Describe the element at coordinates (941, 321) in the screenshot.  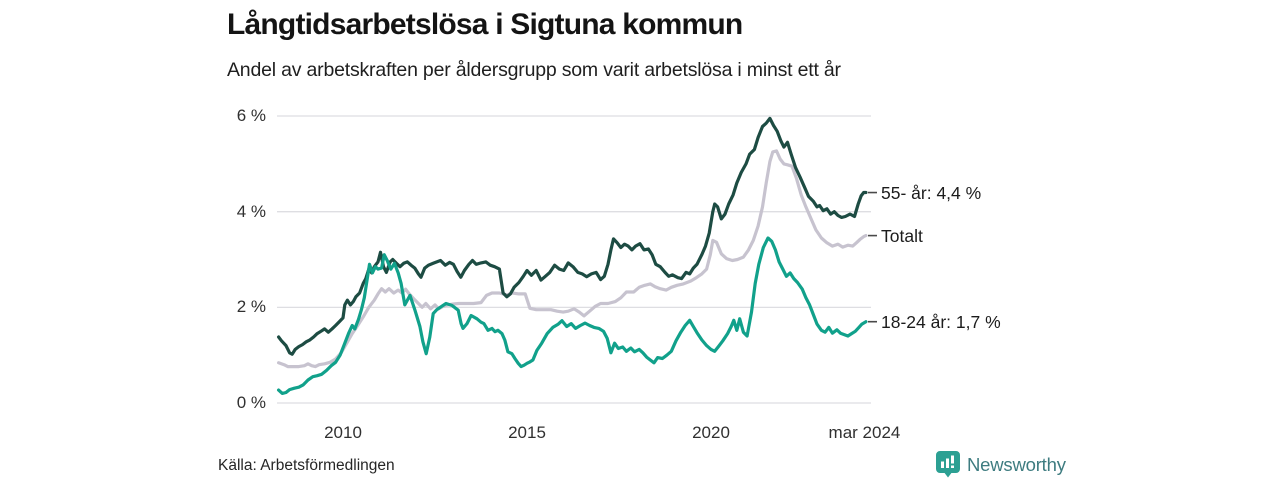
I see `series-label-18-24: 18-24 år: 1,7 %` at that location.